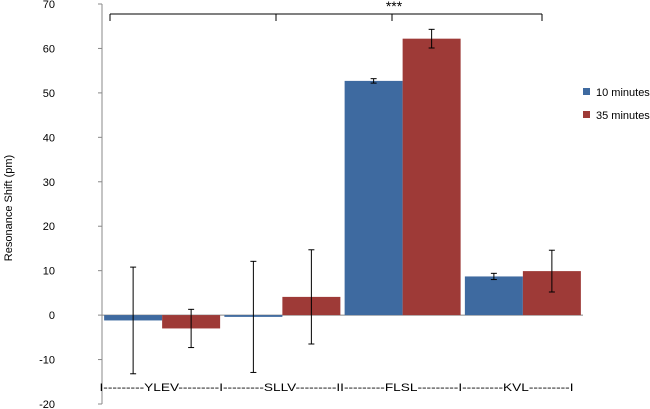  What do you see at coordinates (49, 272) in the screenshot?
I see `y-tick-label: 10` at bounding box center [49, 272].